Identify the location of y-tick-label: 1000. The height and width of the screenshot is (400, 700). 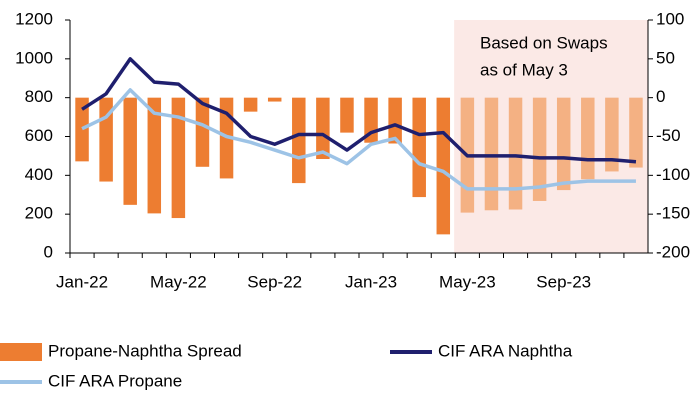
(34, 57).